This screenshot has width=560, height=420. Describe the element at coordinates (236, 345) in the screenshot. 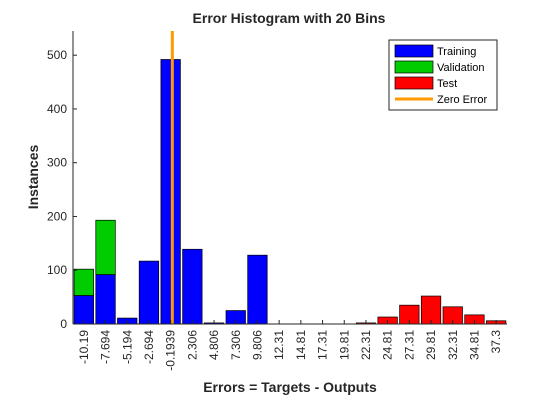

I see `x-tick-label-7: 7.306` at that location.